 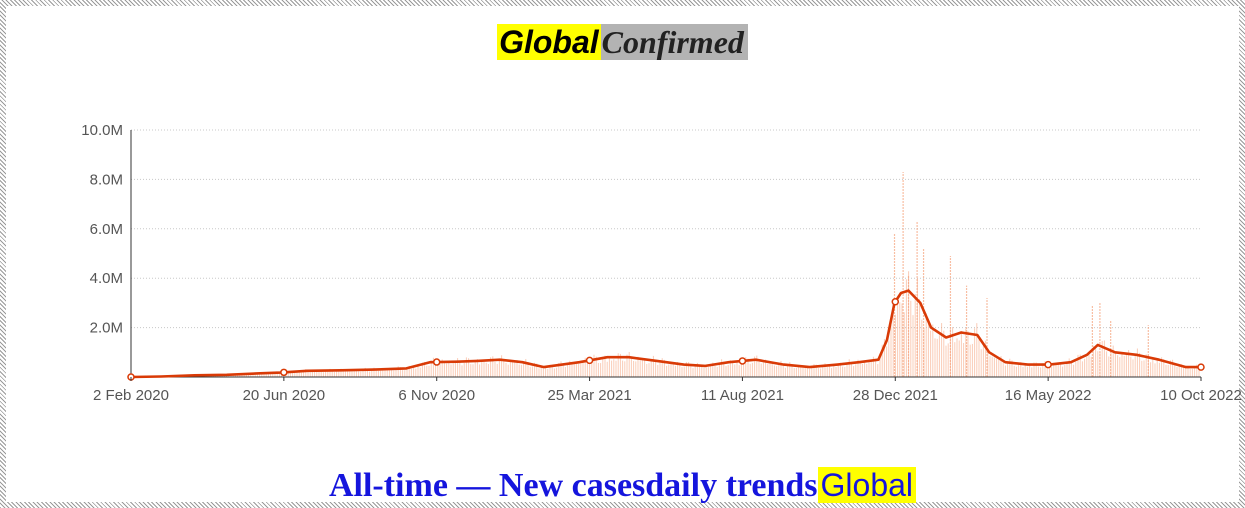 I want to click on y-tick-labels: 2.0M 4.0M 6.0M 8.0M 10.0M, so click(x=102, y=229).